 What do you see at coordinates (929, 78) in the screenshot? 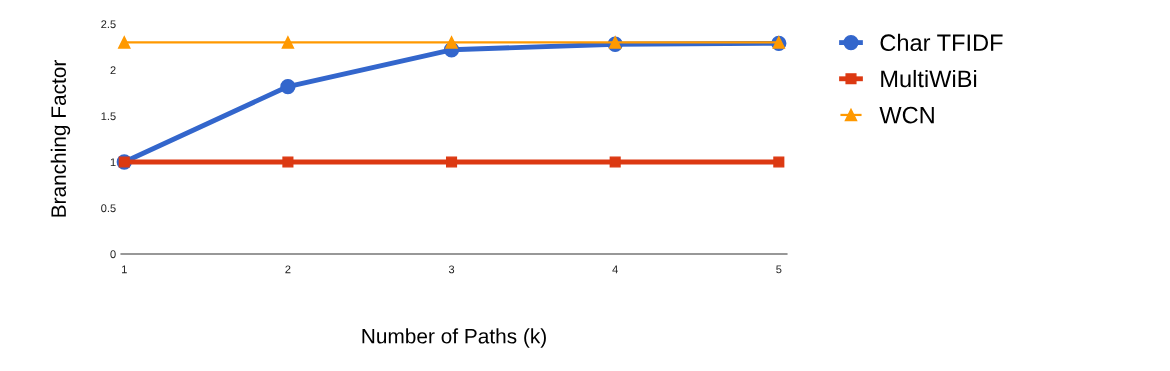
I see `legend-label: MultiWiBi` at bounding box center [929, 78].